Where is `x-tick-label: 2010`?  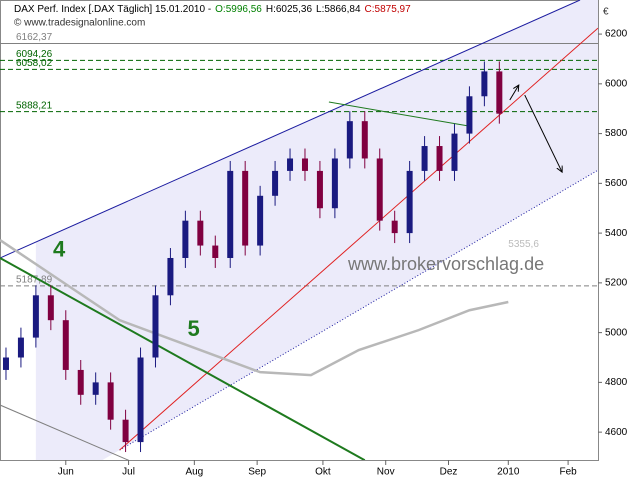
x-tick-label: 2010 is located at coordinates (508, 472).